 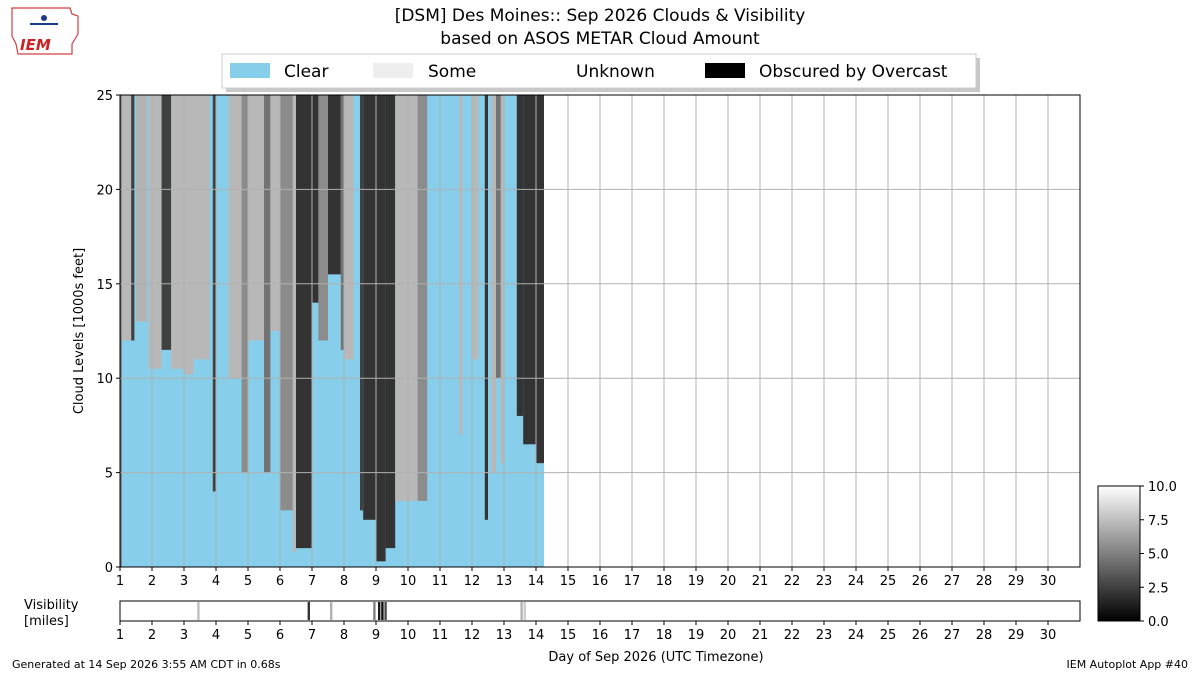 What do you see at coordinates (35, 45) in the screenshot?
I see `logo-text: IEM` at bounding box center [35, 45].